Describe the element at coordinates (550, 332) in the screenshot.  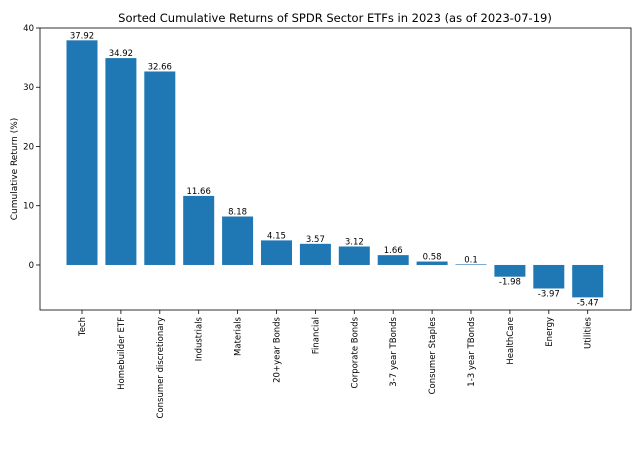
I see `x-tick-label: Energy` at that location.